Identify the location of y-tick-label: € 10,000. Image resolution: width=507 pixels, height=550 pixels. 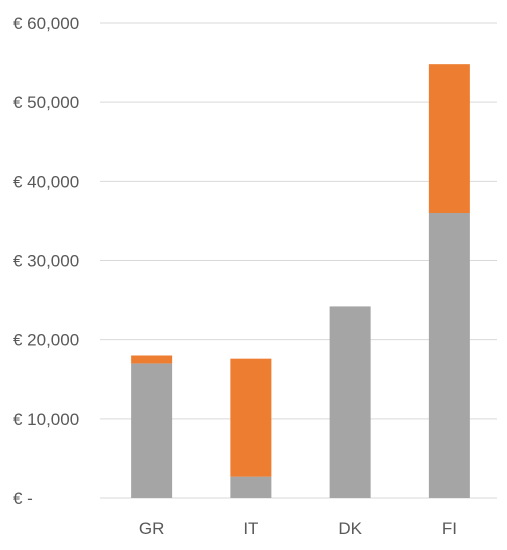
(46, 419).